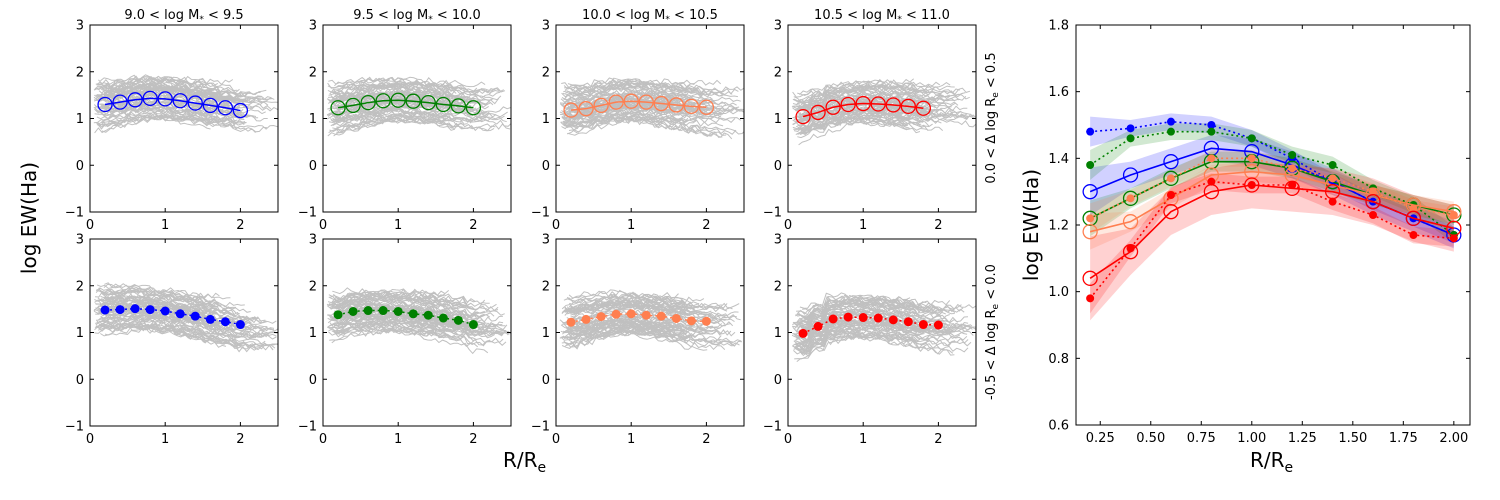  I want to click on left-y-axis-label: log EW(Ha), so click(29, 218).